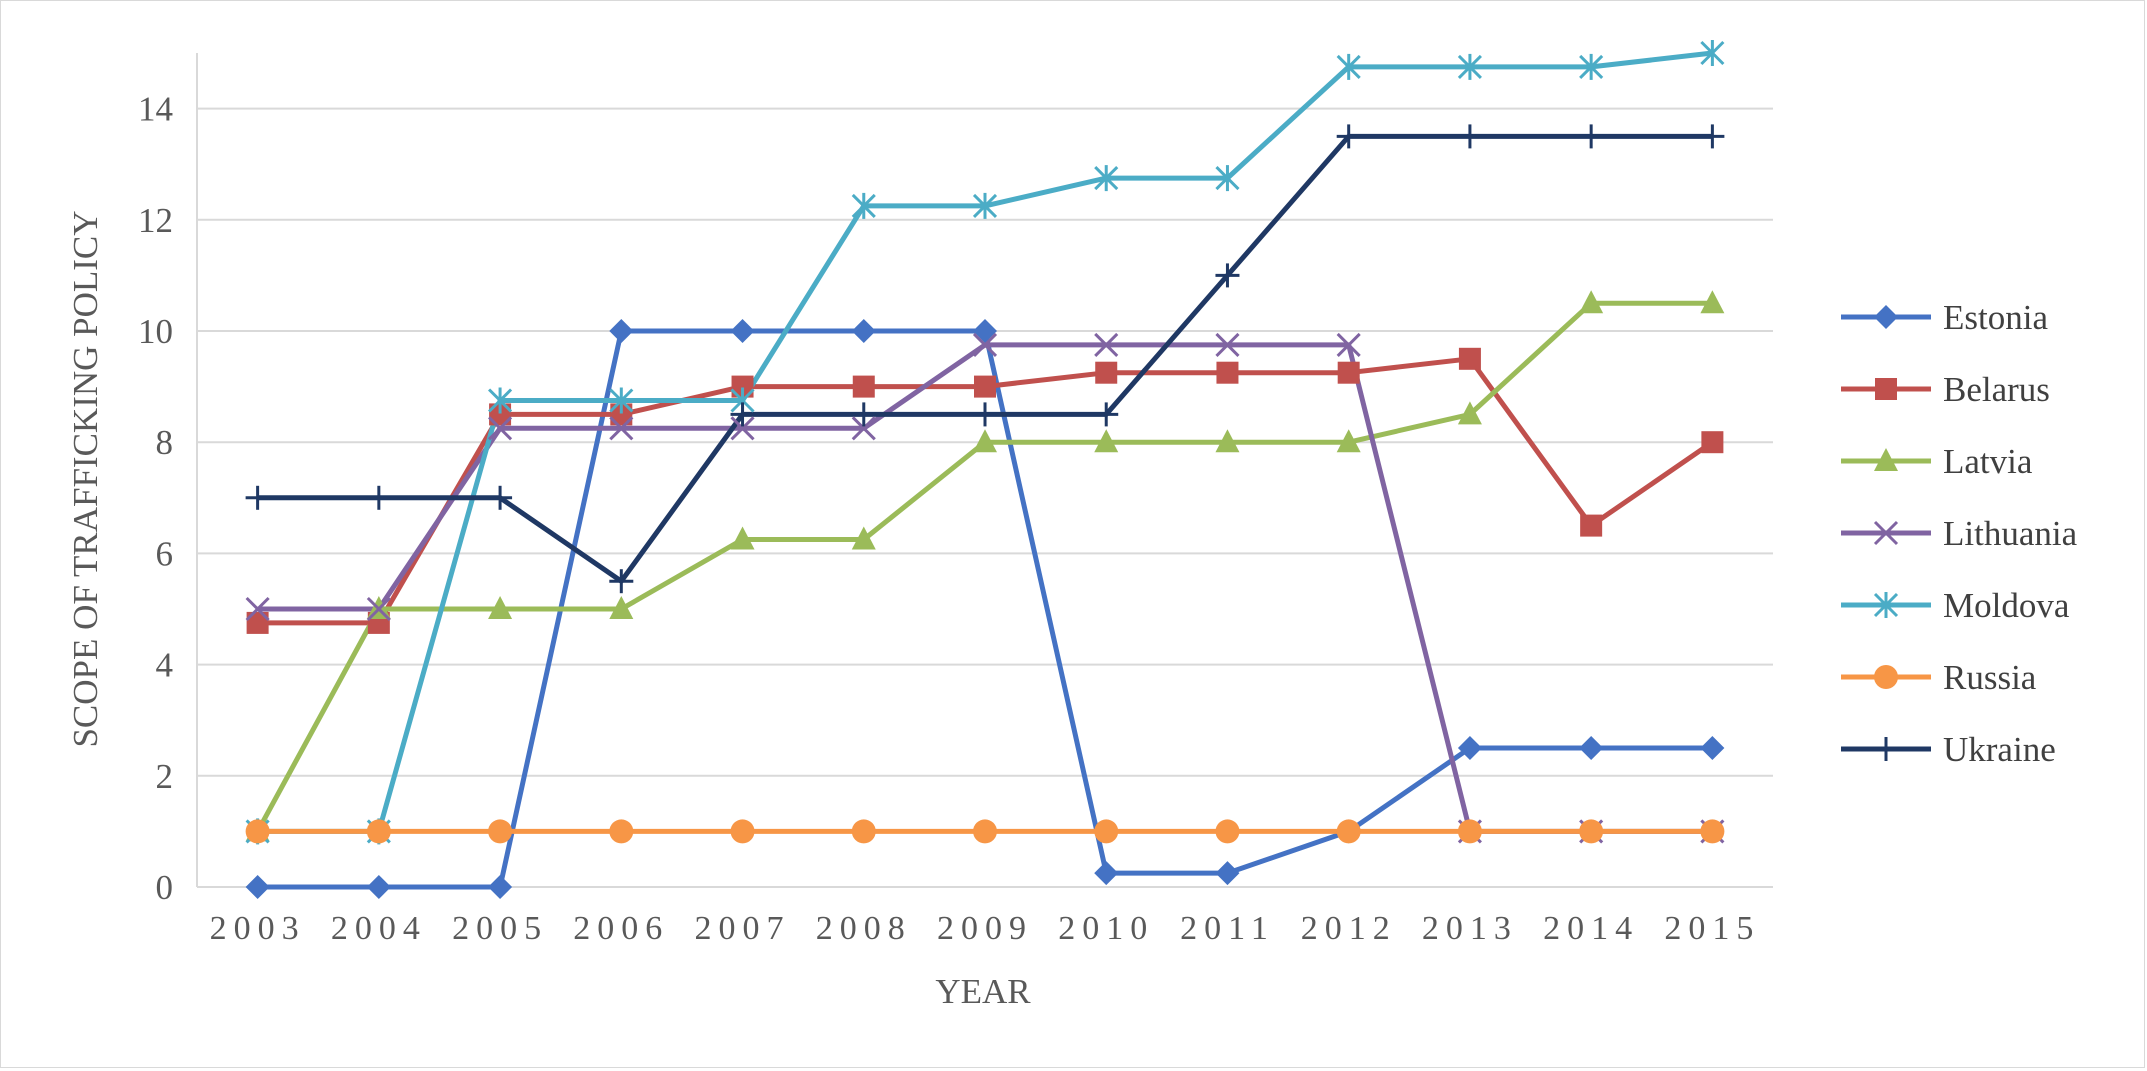  What do you see at coordinates (155, 109) in the screenshot?
I see `y-tick-label: 14` at bounding box center [155, 109].